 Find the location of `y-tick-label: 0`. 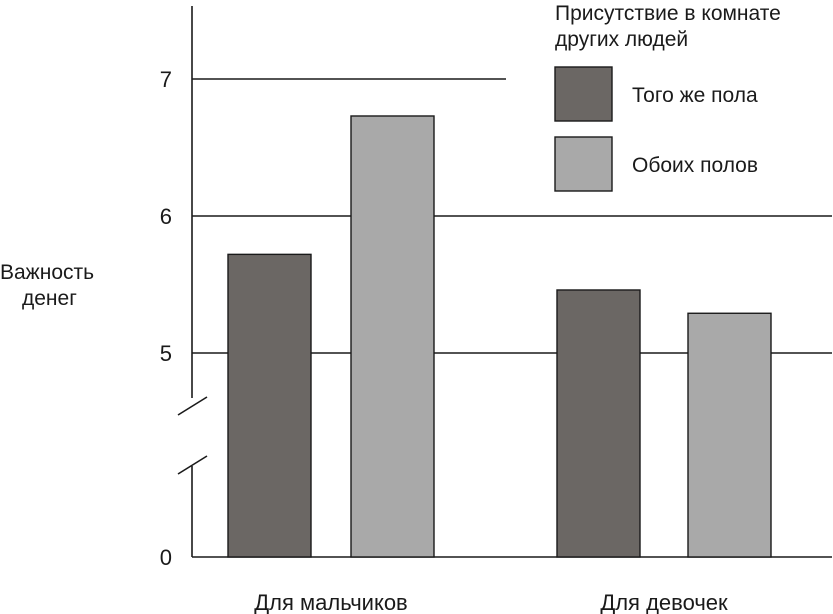

y-tick-label: 0 is located at coordinates (166, 557).